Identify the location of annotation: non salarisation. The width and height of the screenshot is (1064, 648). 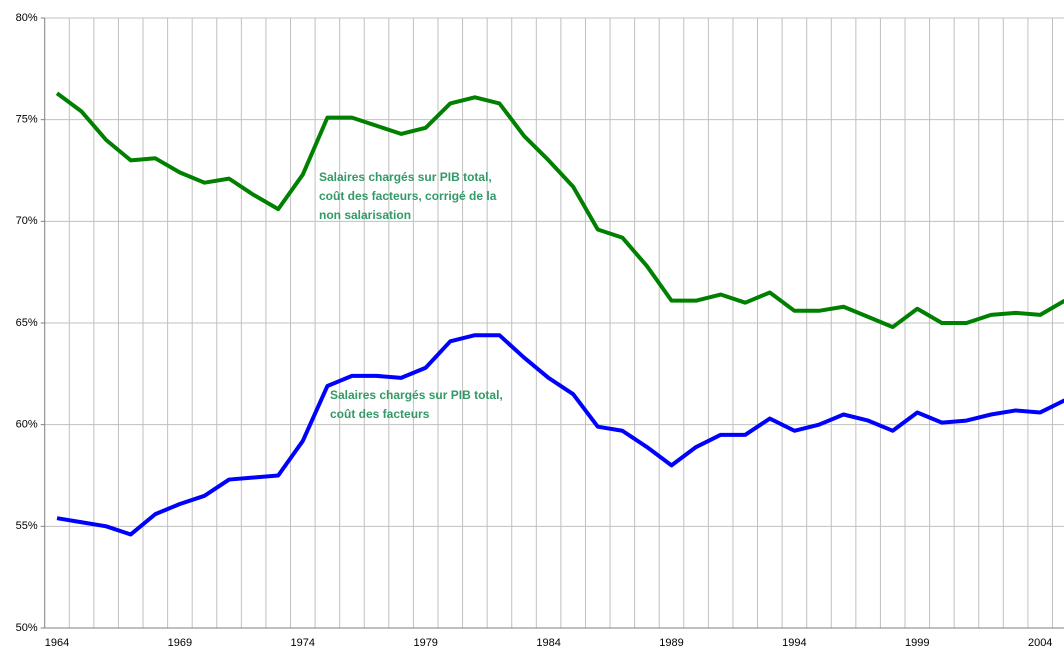
(365, 215).